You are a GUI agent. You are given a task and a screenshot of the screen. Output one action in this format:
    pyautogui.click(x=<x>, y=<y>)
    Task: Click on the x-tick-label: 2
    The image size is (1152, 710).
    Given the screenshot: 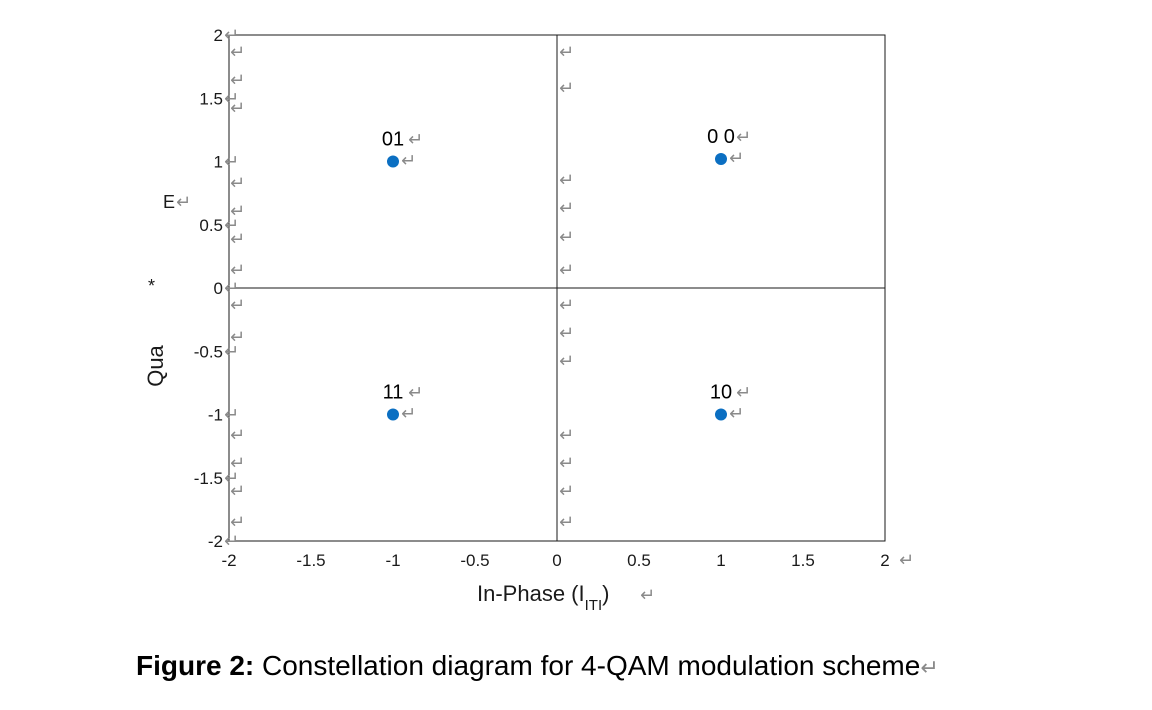 What is the action you would take?
    pyautogui.click(x=884, y=560)
    